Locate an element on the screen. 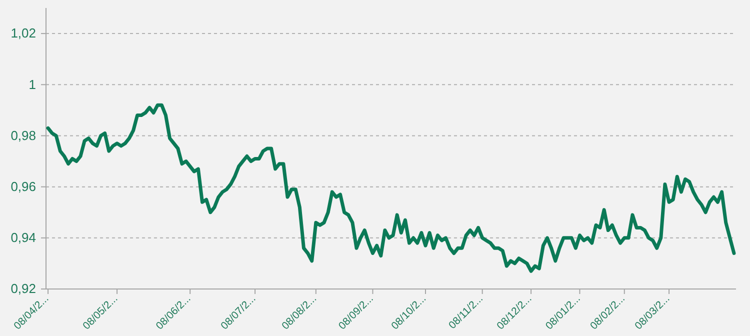  y-tick-label: 0,98 is located at coordinates (23, 135).